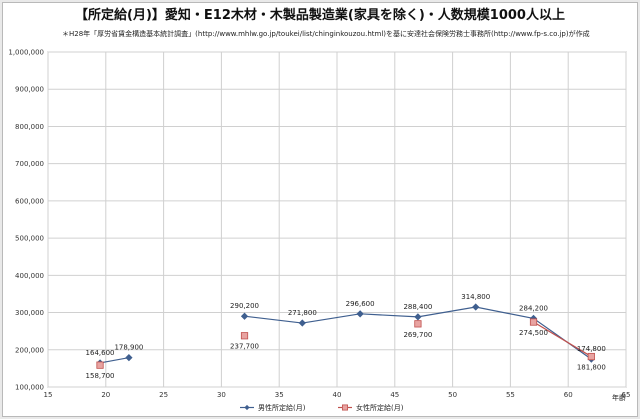  Describe the element at coordinates (244, 347) in the screenshot. I see `data-label: 237,700` at that location.